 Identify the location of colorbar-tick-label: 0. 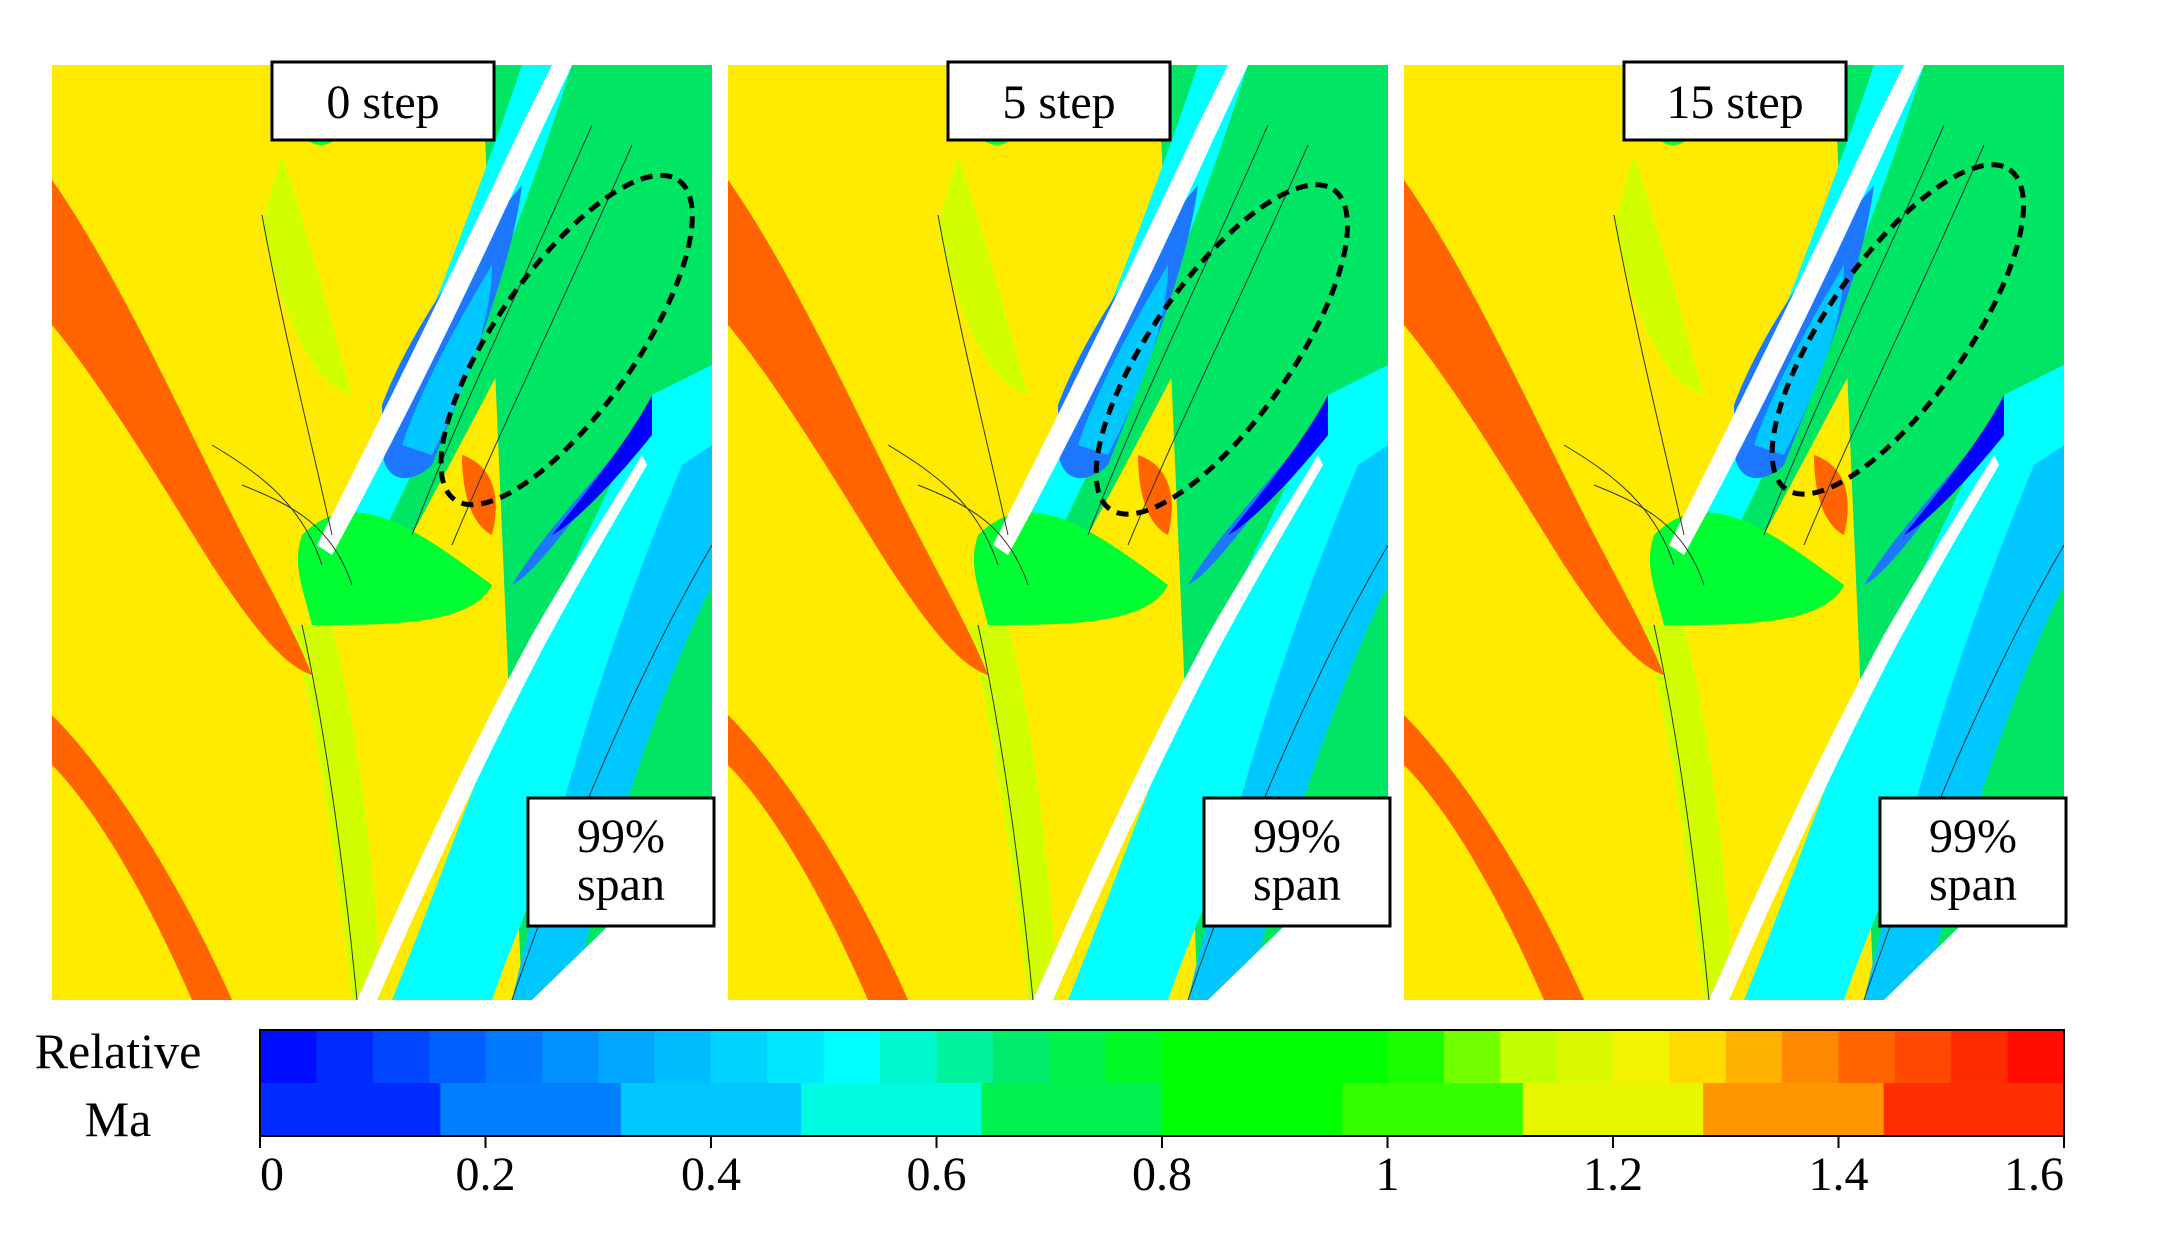
(272, 1174).